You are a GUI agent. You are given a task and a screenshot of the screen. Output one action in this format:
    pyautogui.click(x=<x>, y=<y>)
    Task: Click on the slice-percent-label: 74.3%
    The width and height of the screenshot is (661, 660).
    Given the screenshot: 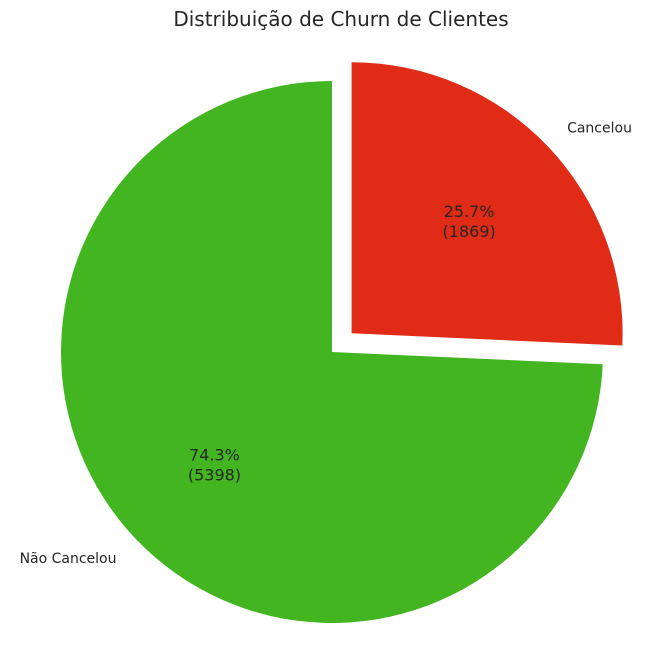 What is the action you would take?
    pyautogui.click(x=214, y=454)
    